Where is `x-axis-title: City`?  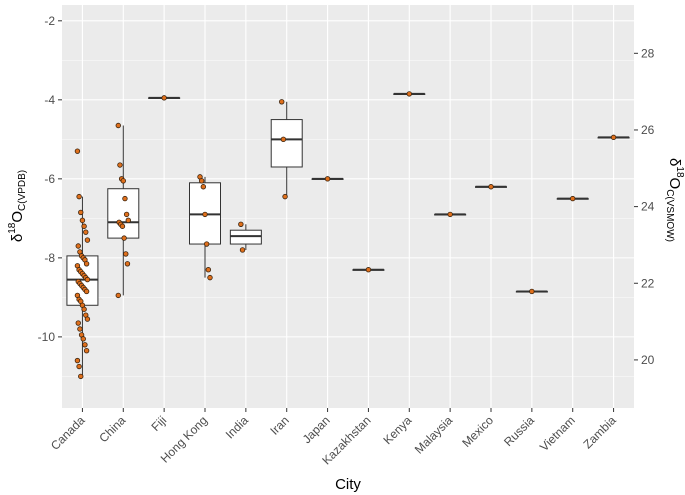
x-axis-title: City is located at coordinates (348, 484).